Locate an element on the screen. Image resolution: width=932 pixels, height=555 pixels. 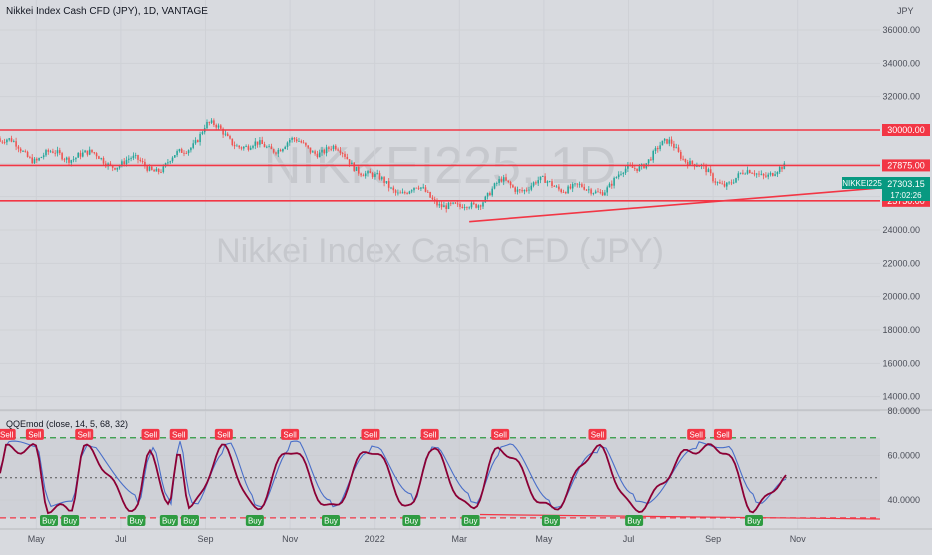
indicator-axis: 80.0000 60.0000 40.0000 is located at coordinates (903, 455).